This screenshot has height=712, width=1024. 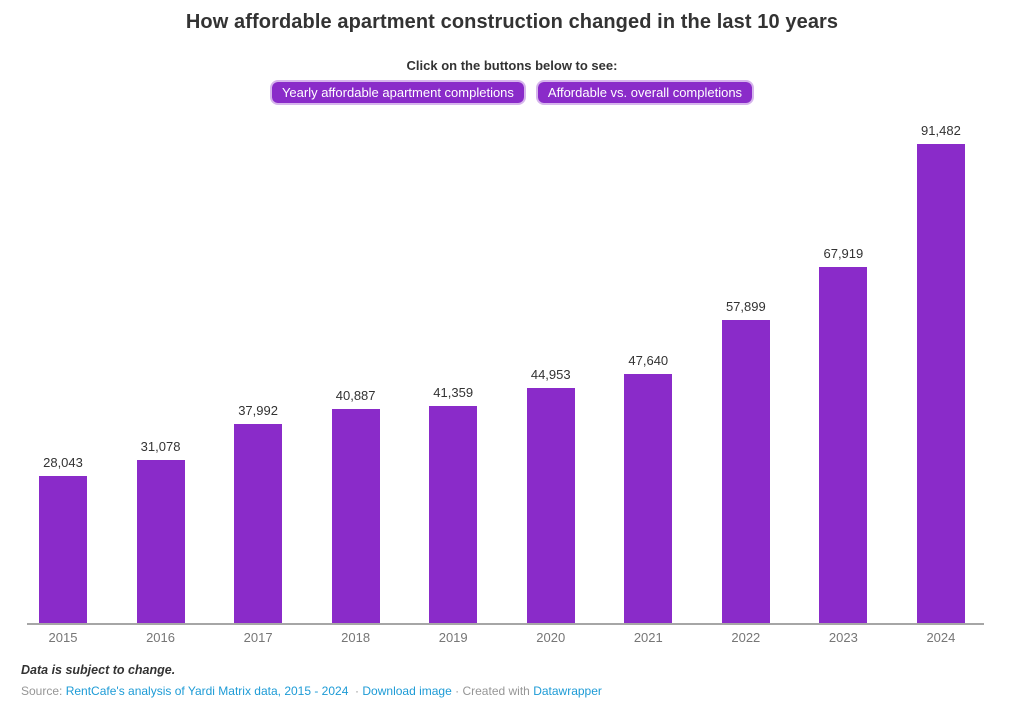 I want to click on bar-group: 41,359, so click(x=453, y=504).